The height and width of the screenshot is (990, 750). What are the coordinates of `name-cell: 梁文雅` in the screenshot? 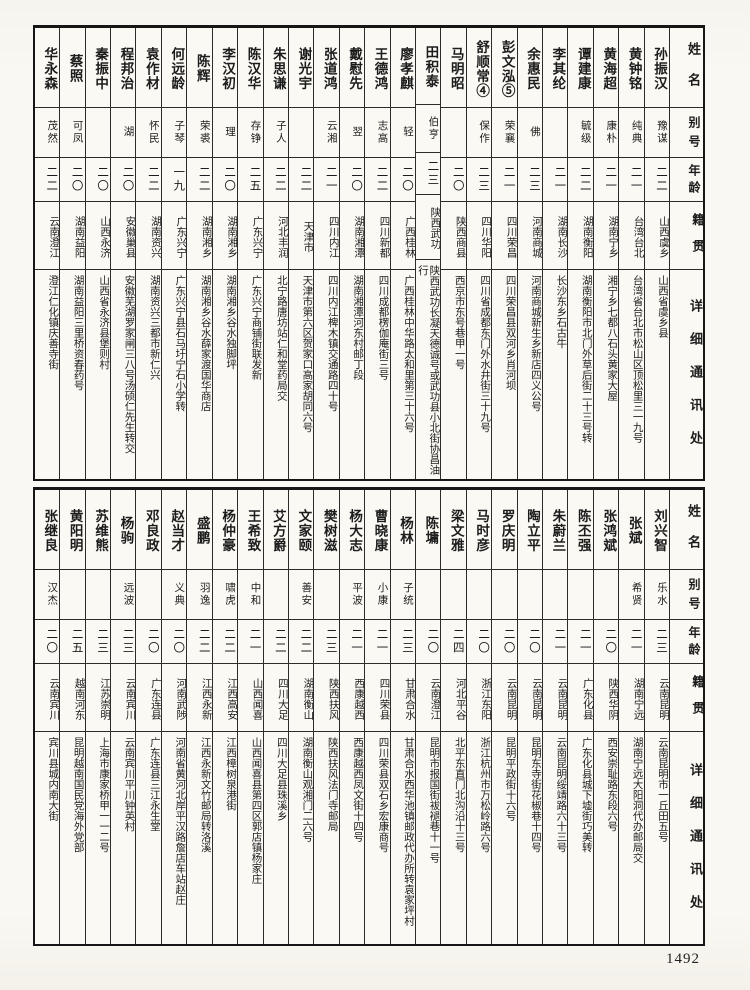 It's located at (453, 530).